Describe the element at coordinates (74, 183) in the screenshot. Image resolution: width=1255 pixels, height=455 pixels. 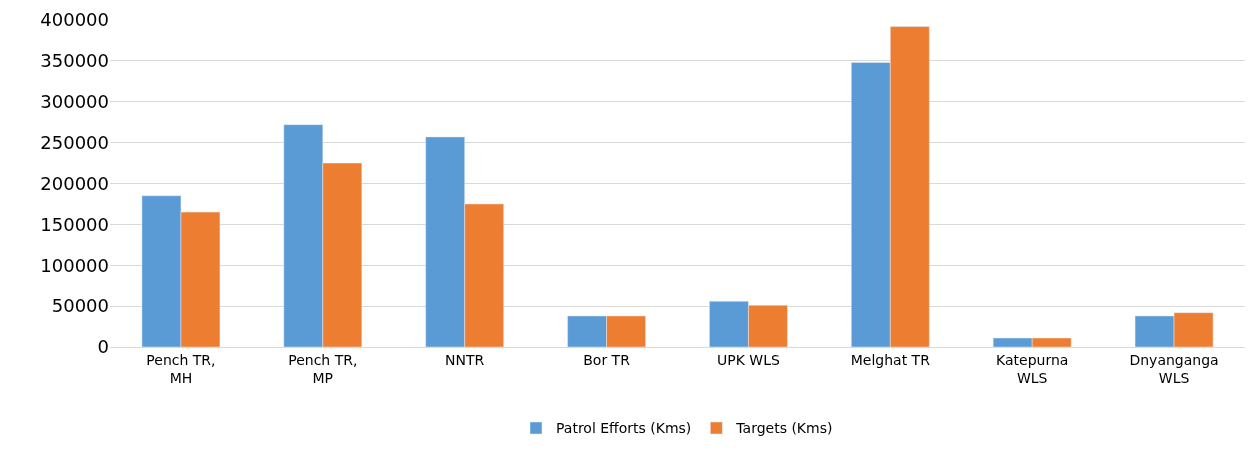
I see `y-tick-label: 200000` at that location.